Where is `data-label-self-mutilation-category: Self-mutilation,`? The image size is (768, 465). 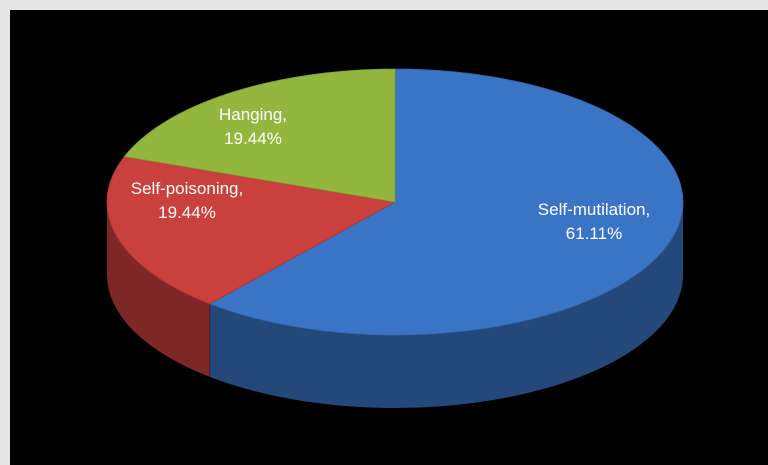 data-label-self-mutilation-category: Self-mutilation, is located at coordinates (594, 209).